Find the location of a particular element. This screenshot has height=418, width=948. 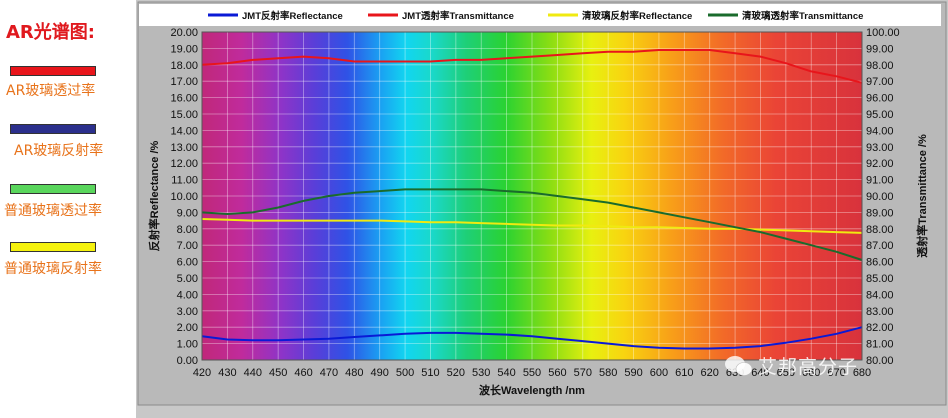

y-right-tick-label: 96.00 is located at coordinates (880, 99).